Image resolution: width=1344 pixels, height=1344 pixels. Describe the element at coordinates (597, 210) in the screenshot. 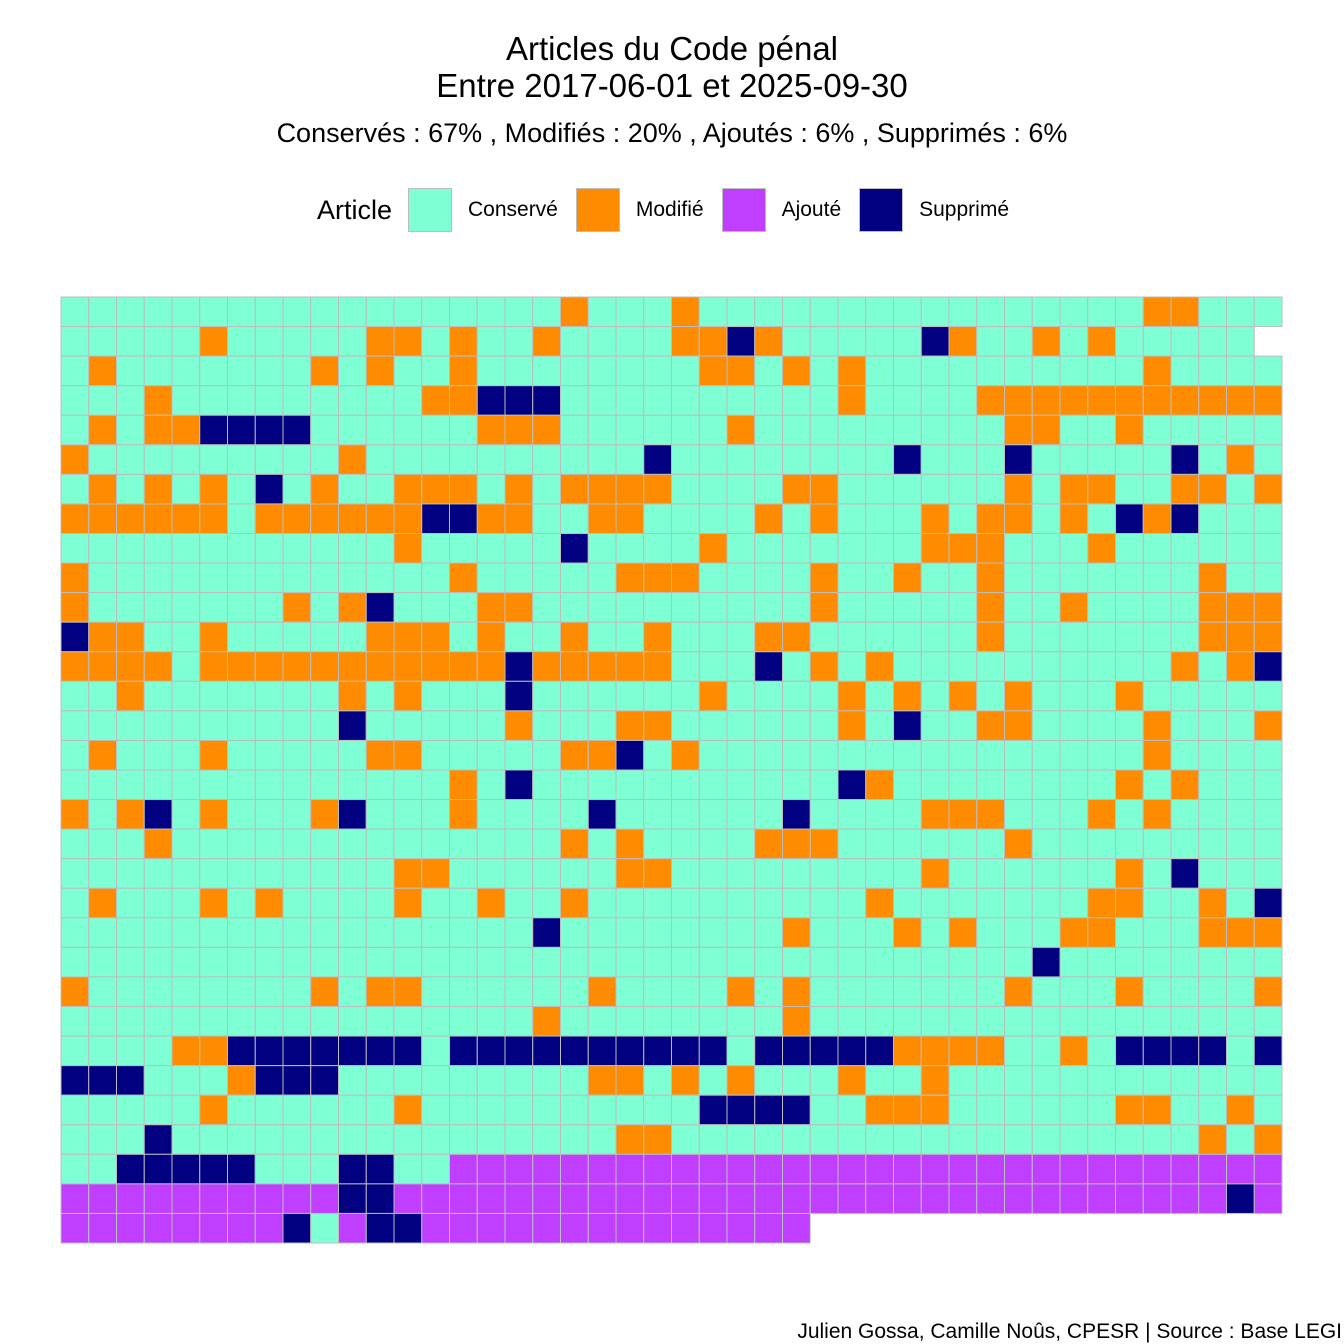

I see `legend-key-modifie` at that location.